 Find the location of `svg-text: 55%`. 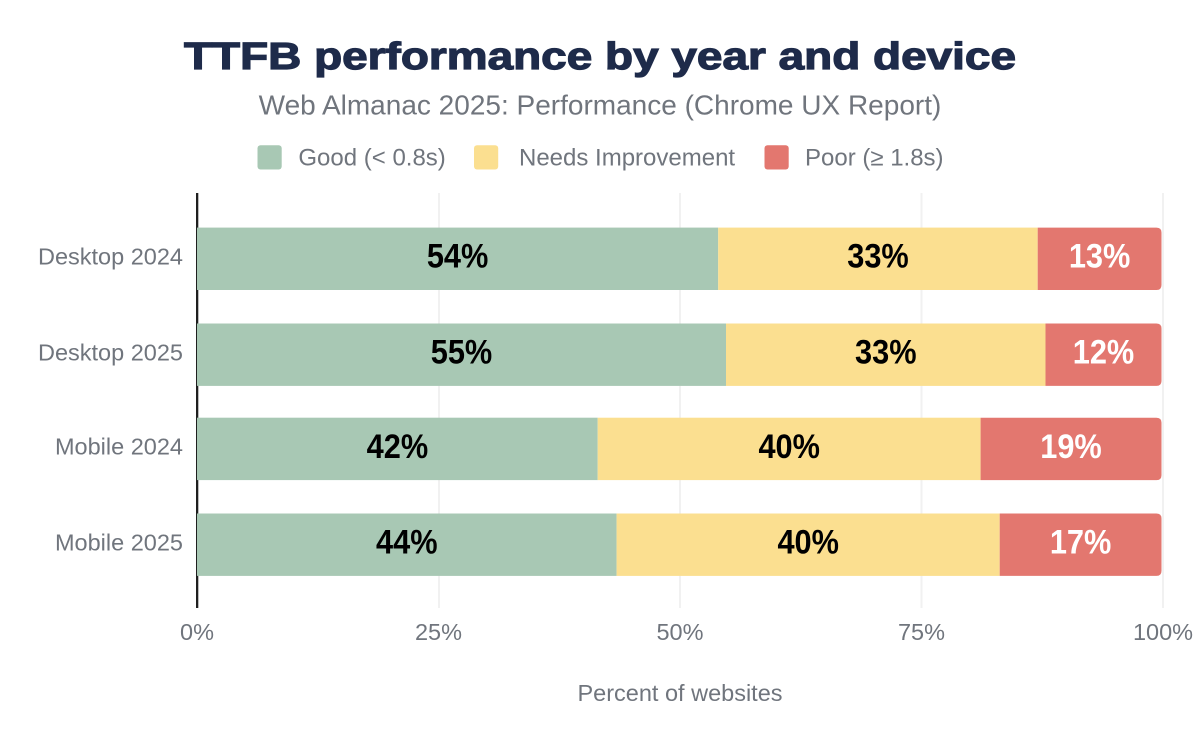

svg-text: 55% is located at coordinates (462, 353).